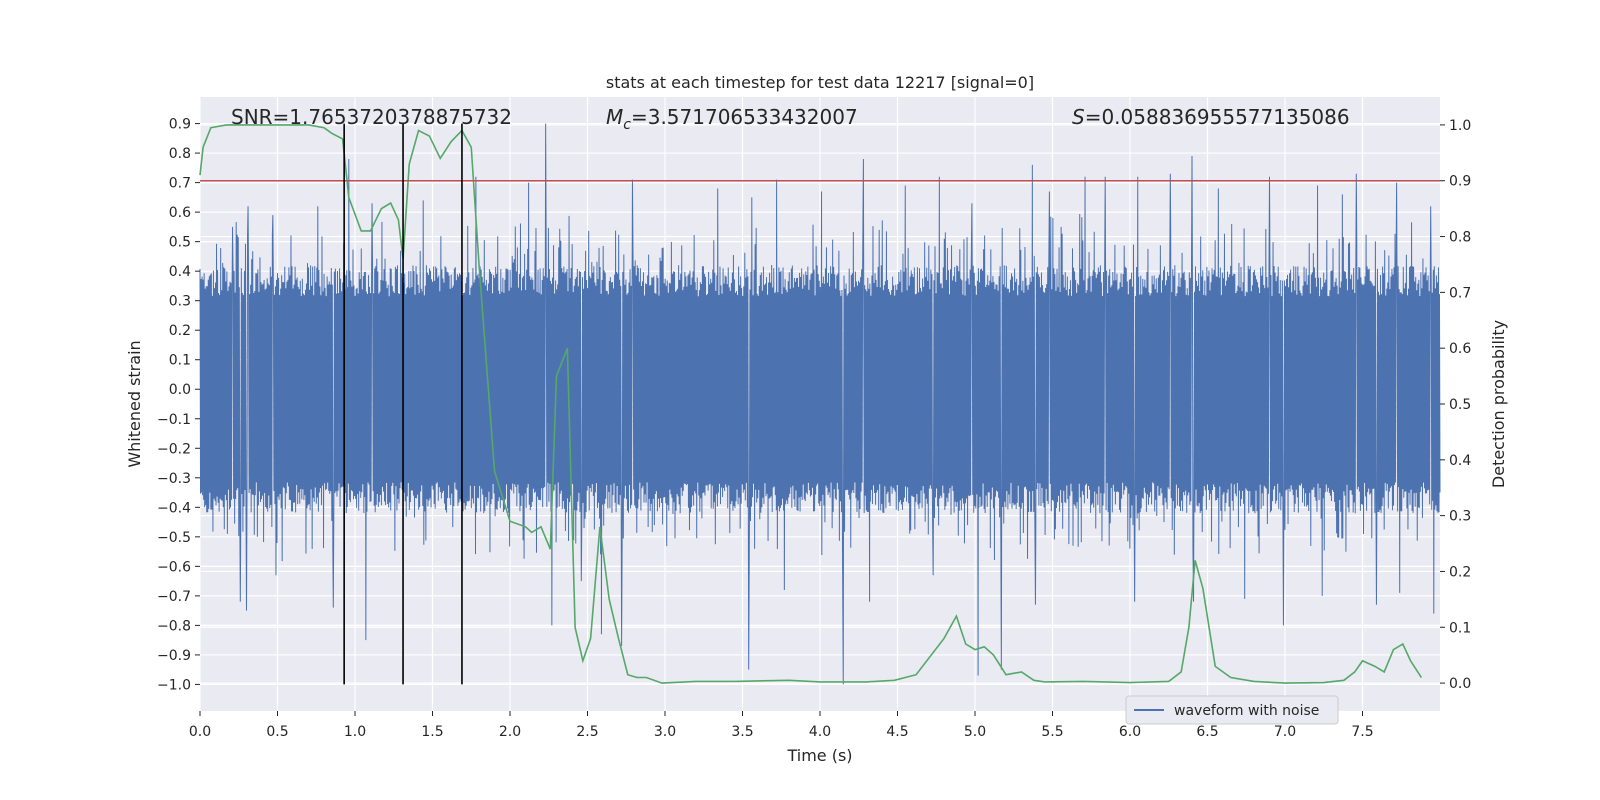 The image size is (1600, 800). I want to click on y2-tick-label: 0.8, so click(1460, 238).